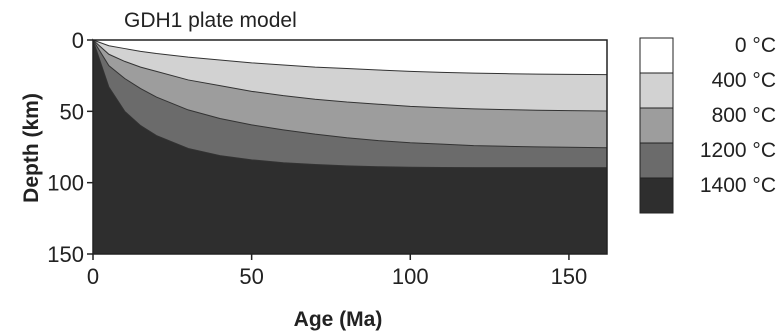 The width and height of the screenshot is (784, 331). I want to click on legend-label: 800 °C, so click(744, 115).